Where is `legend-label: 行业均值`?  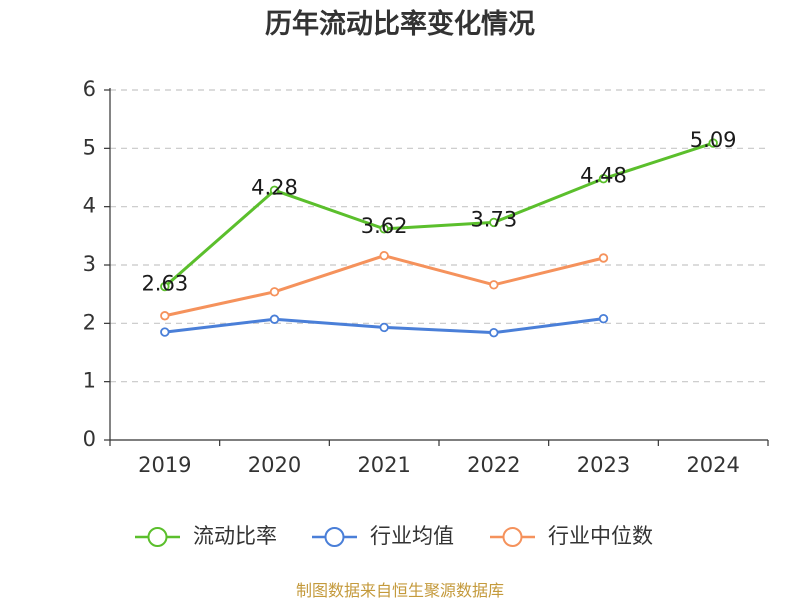 legend-label: 行业均值 is located at coordinates (412, 536).